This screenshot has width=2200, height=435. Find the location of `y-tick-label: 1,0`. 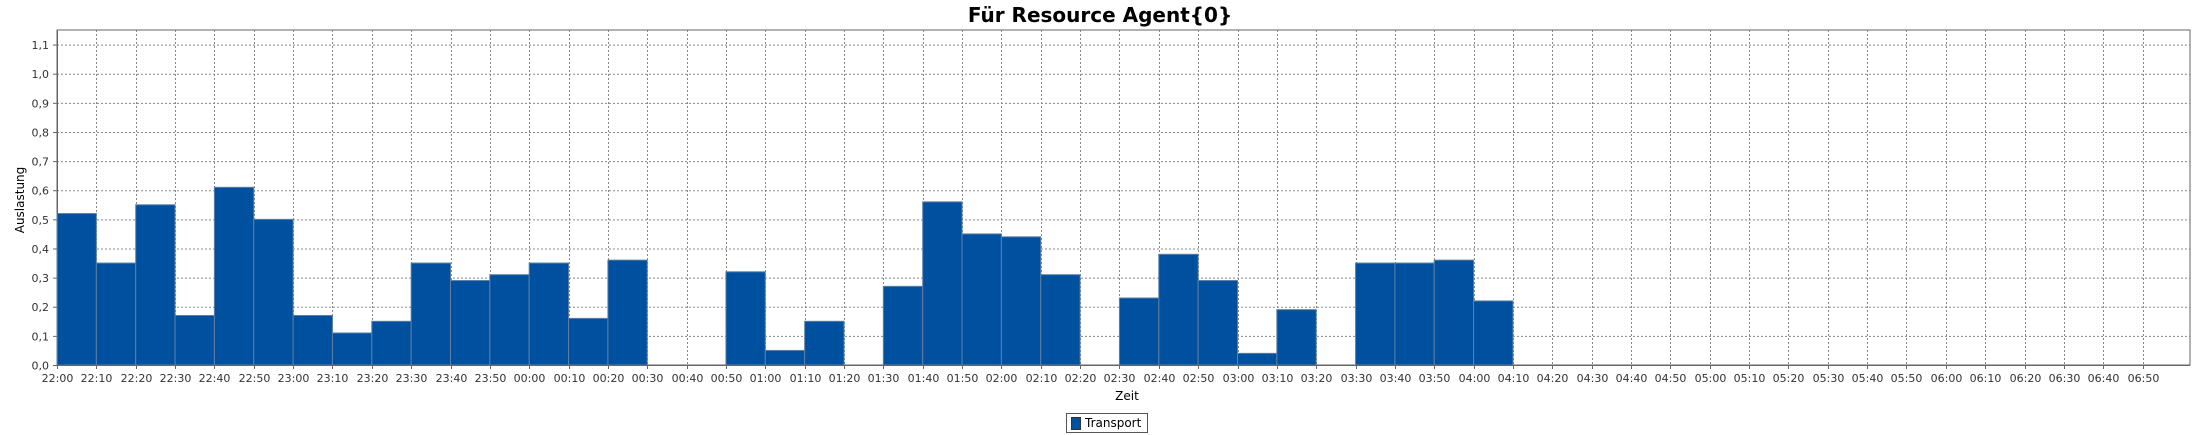

y-tick-label: 1,0 is located at coordinates (41, 74).